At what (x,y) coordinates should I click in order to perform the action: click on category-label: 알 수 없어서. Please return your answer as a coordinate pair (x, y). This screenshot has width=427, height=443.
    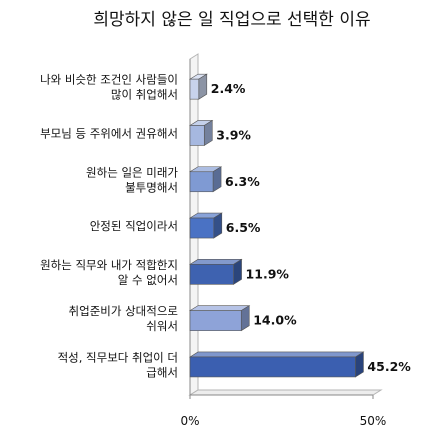
    Looking at the image, I should click on (148, 280).